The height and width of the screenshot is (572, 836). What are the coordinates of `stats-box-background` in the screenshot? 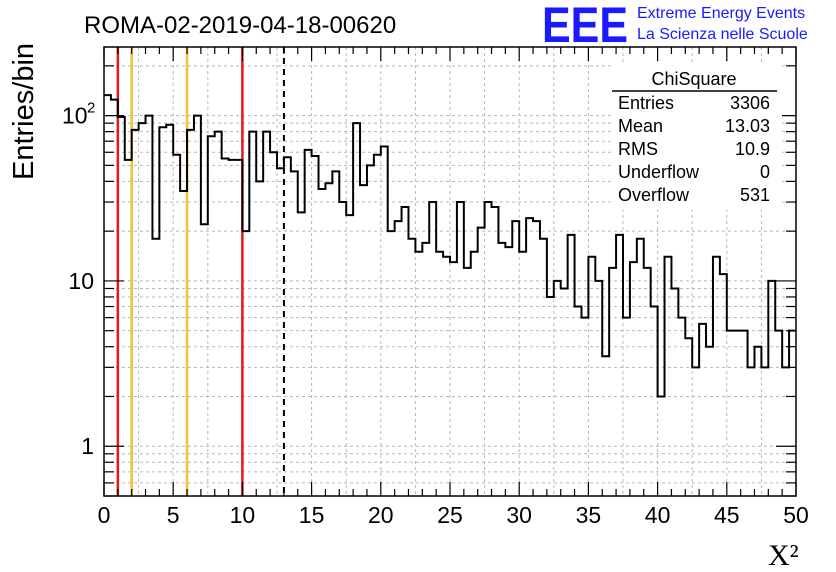 It's located at (697, 136).